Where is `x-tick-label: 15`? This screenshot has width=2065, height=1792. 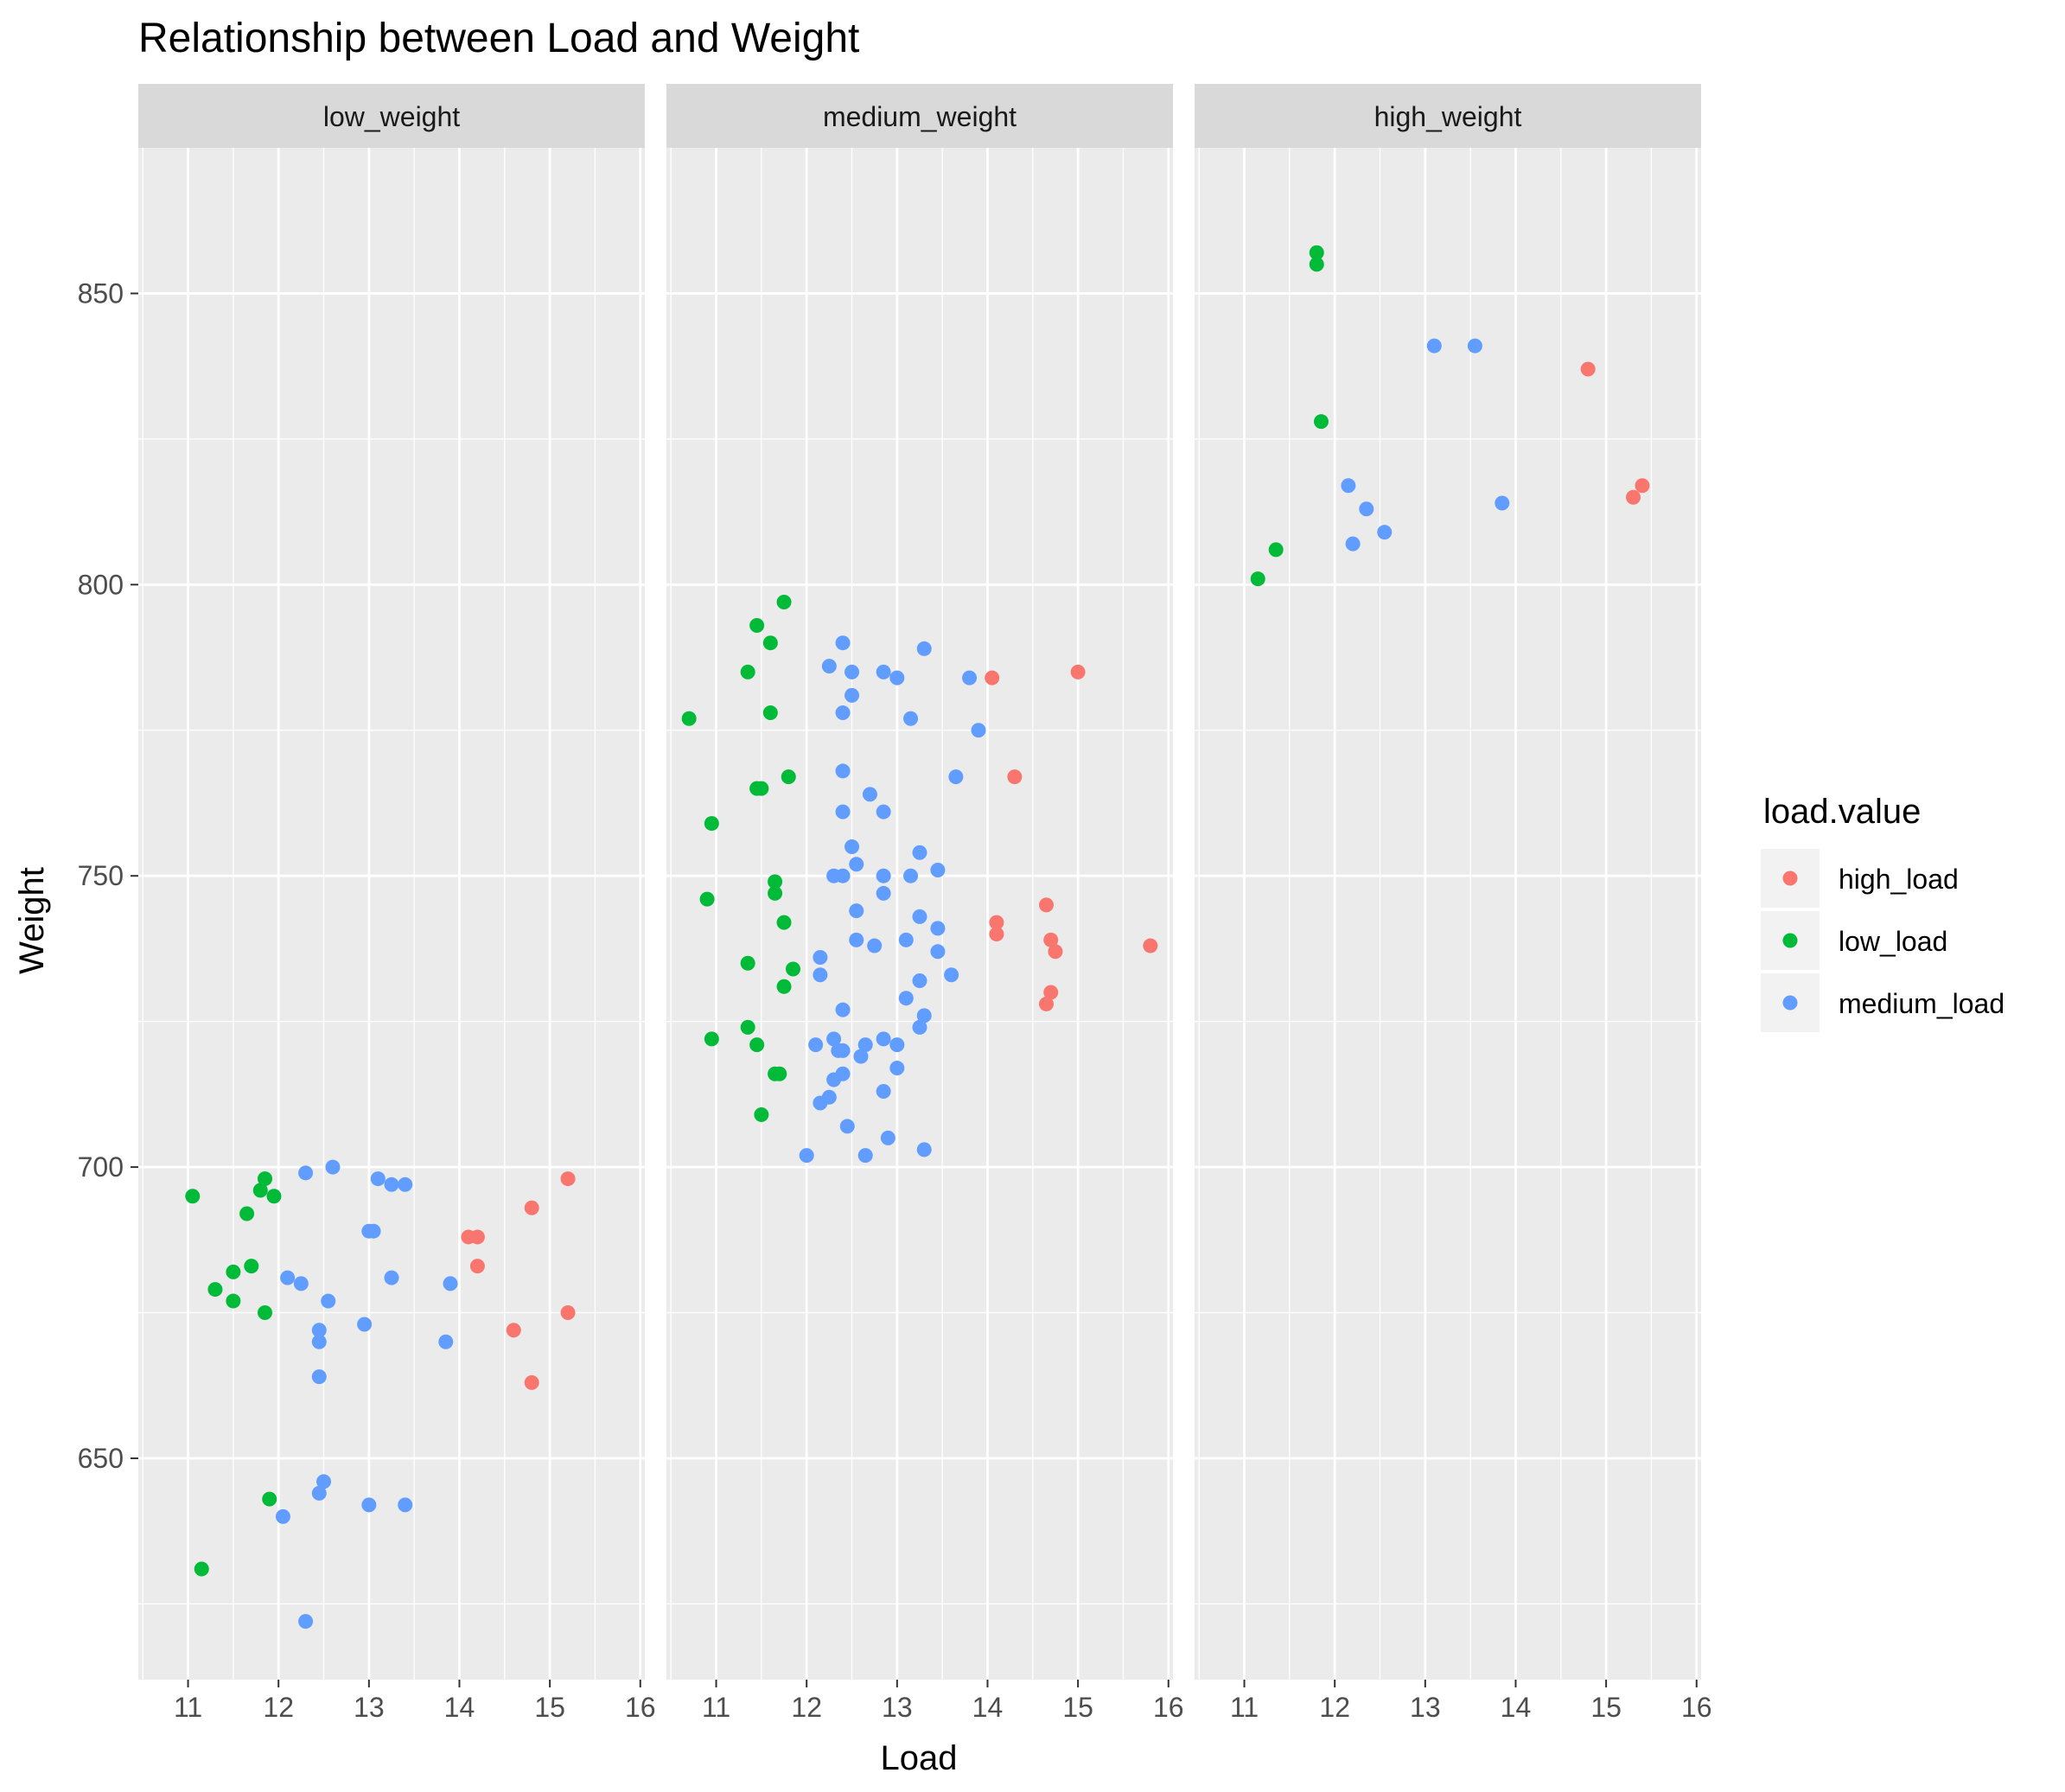
x-tick-label: 15 is located at coordinates (1077, 1708).